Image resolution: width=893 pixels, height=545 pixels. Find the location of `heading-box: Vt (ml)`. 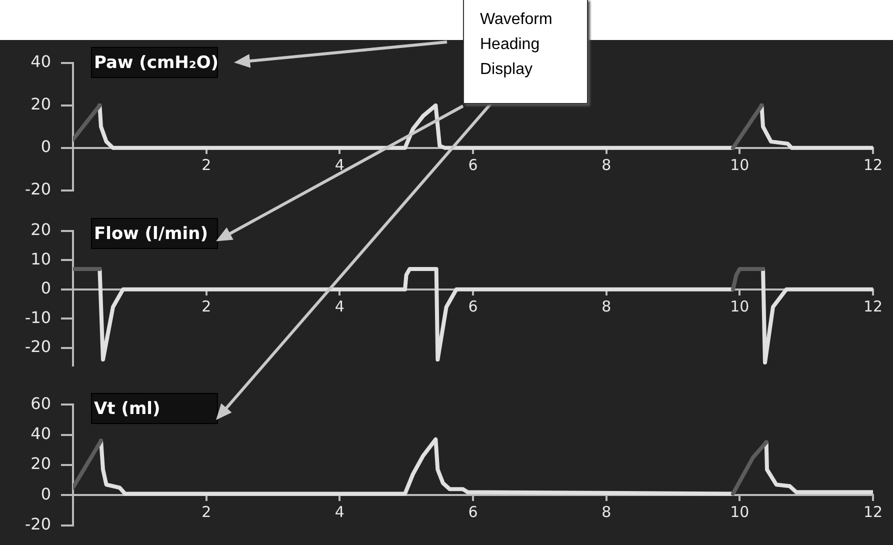

heading-box: Vt (ml) is located at coordinates (154, 408).